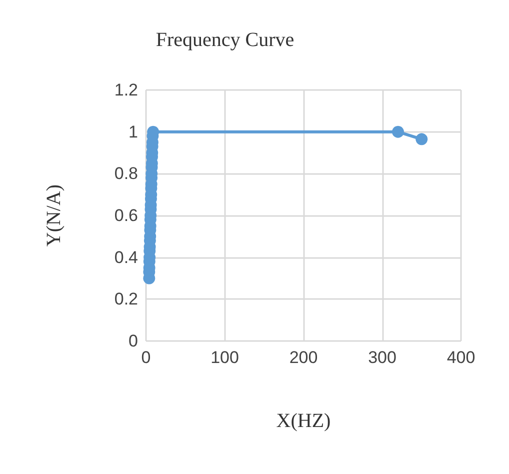 This screenshot has width=509, height=474. Describe the element at coordinates (133, 341) in the screenshot. I see `y-tick-label: 0` at that location.